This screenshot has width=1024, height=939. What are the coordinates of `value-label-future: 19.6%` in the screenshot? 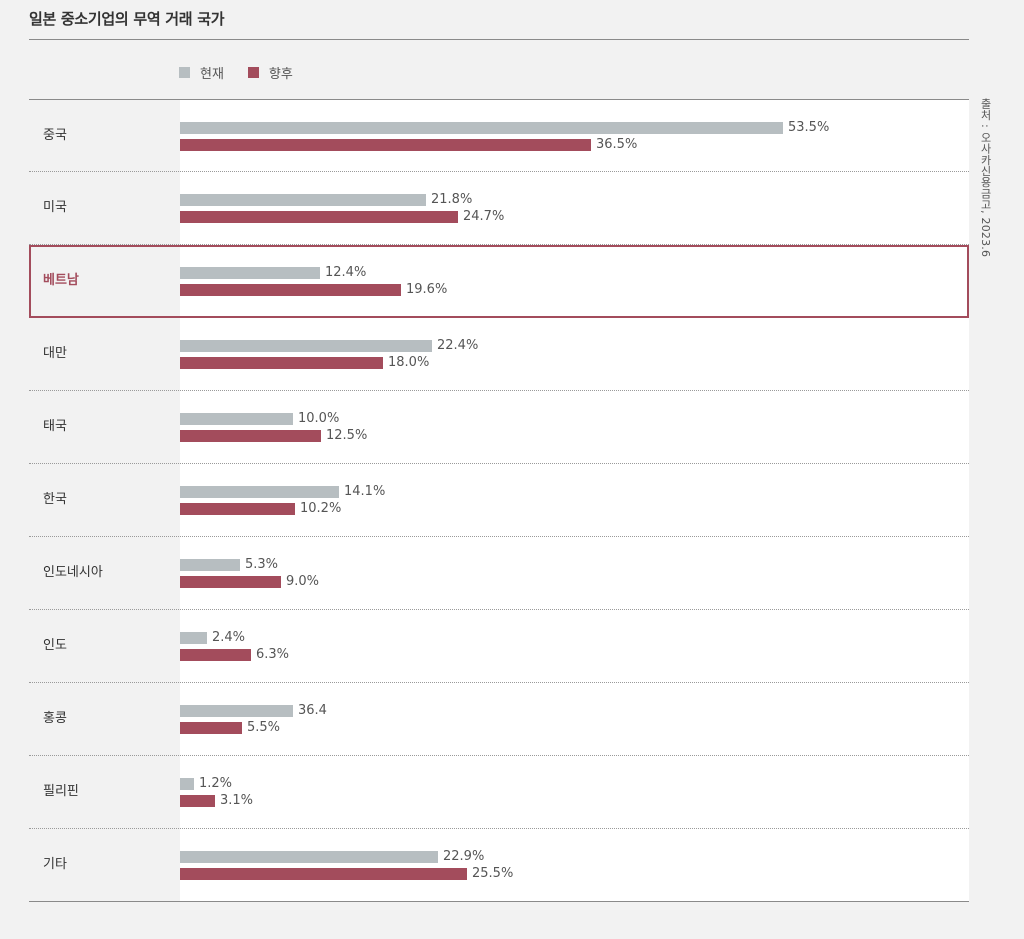 It's located at (427, 289).